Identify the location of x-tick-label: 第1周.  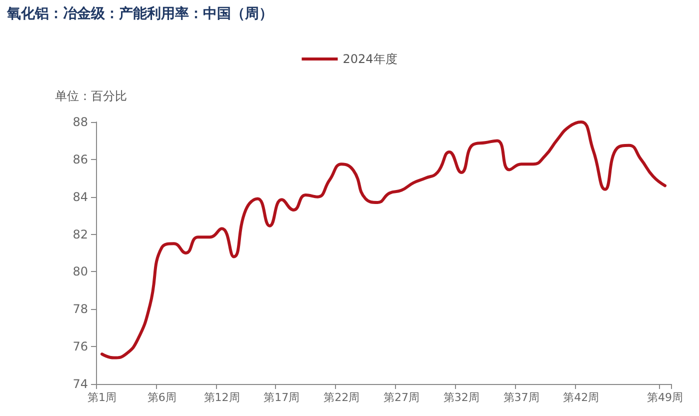
(101, 397).